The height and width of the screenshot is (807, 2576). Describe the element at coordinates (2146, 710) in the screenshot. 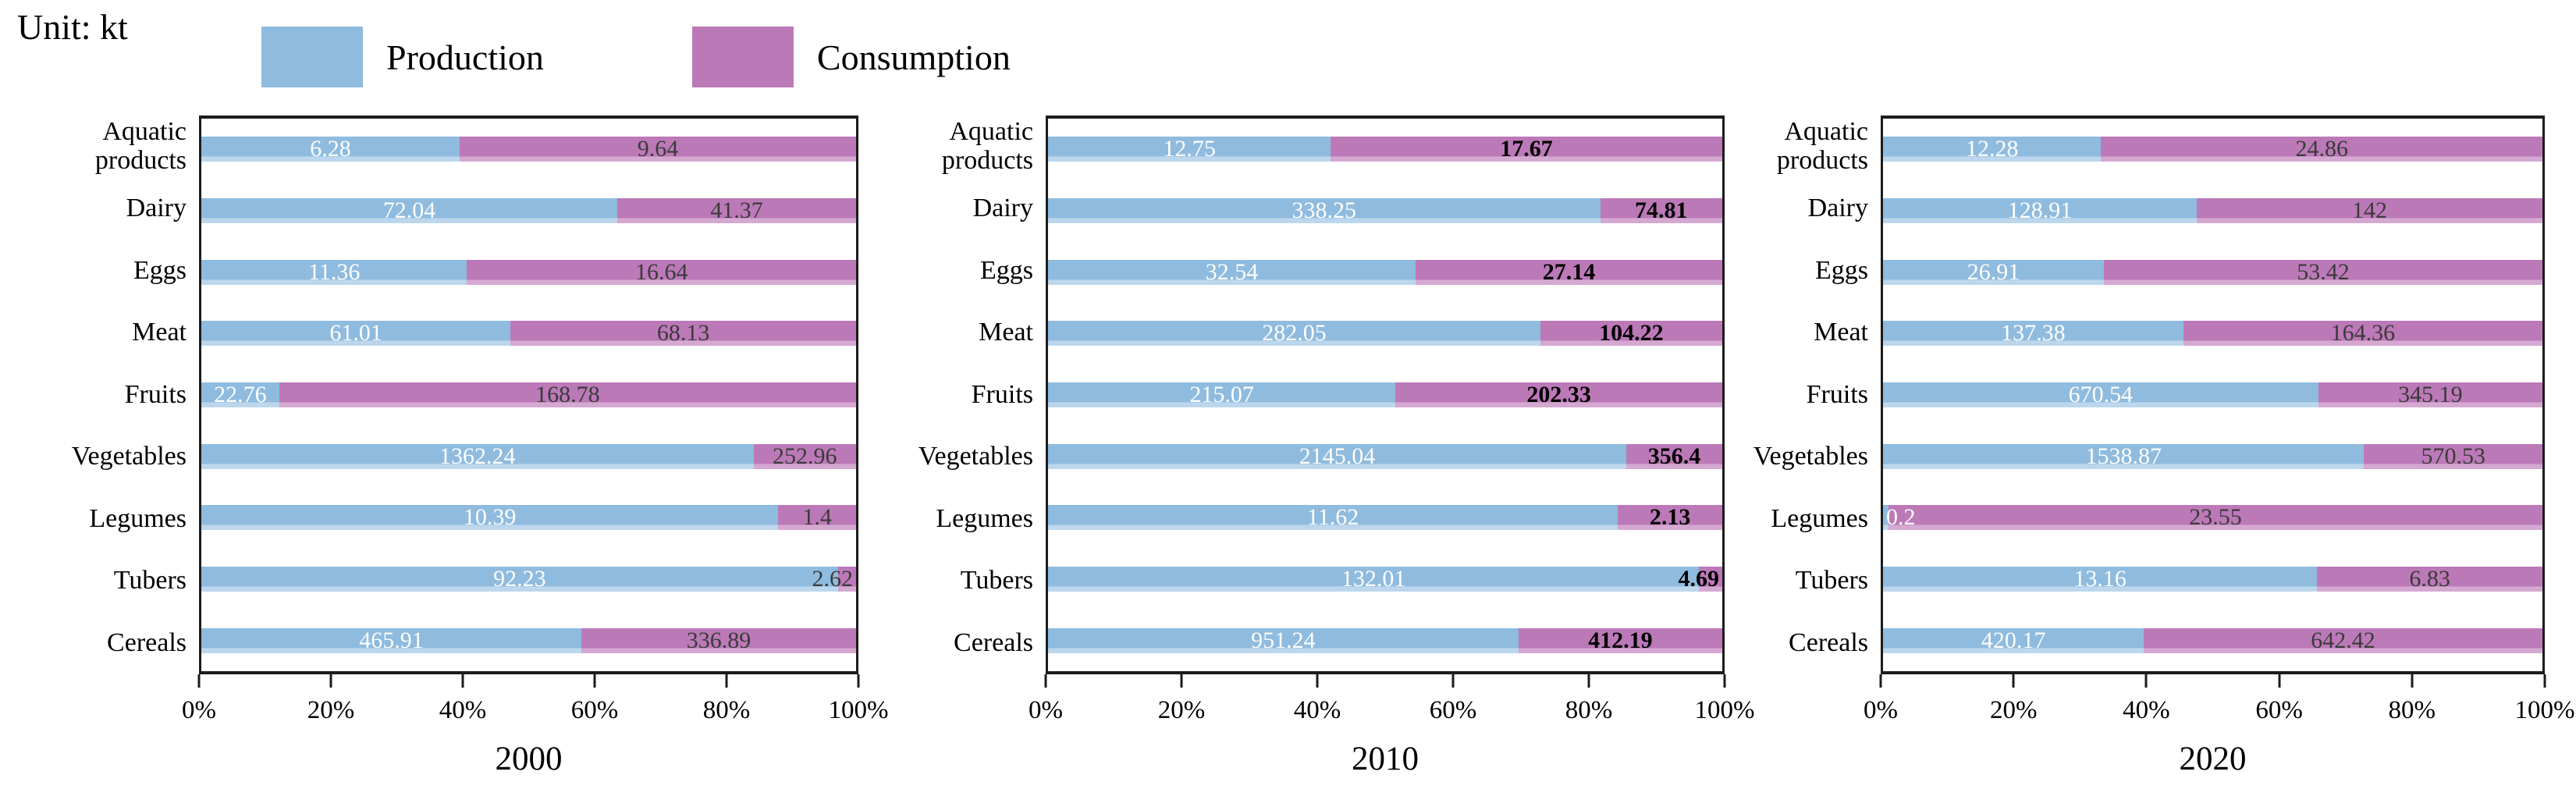

I see `x-tick-label: 40%` at that location.